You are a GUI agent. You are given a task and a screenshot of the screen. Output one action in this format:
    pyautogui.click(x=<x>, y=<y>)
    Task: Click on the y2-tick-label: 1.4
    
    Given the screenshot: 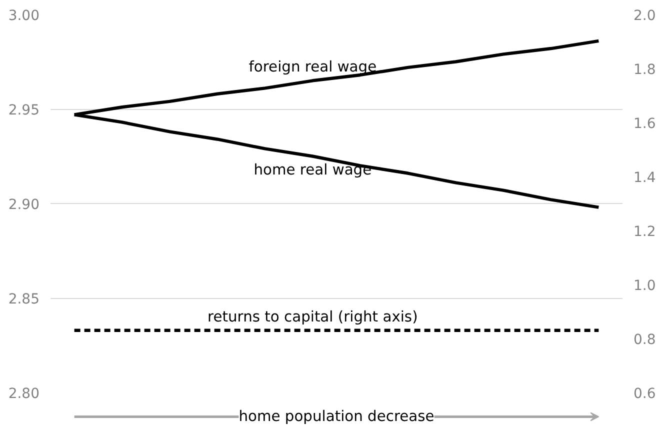 What is the action you would take?
    pyautogui.click(x=645, y=178)
    